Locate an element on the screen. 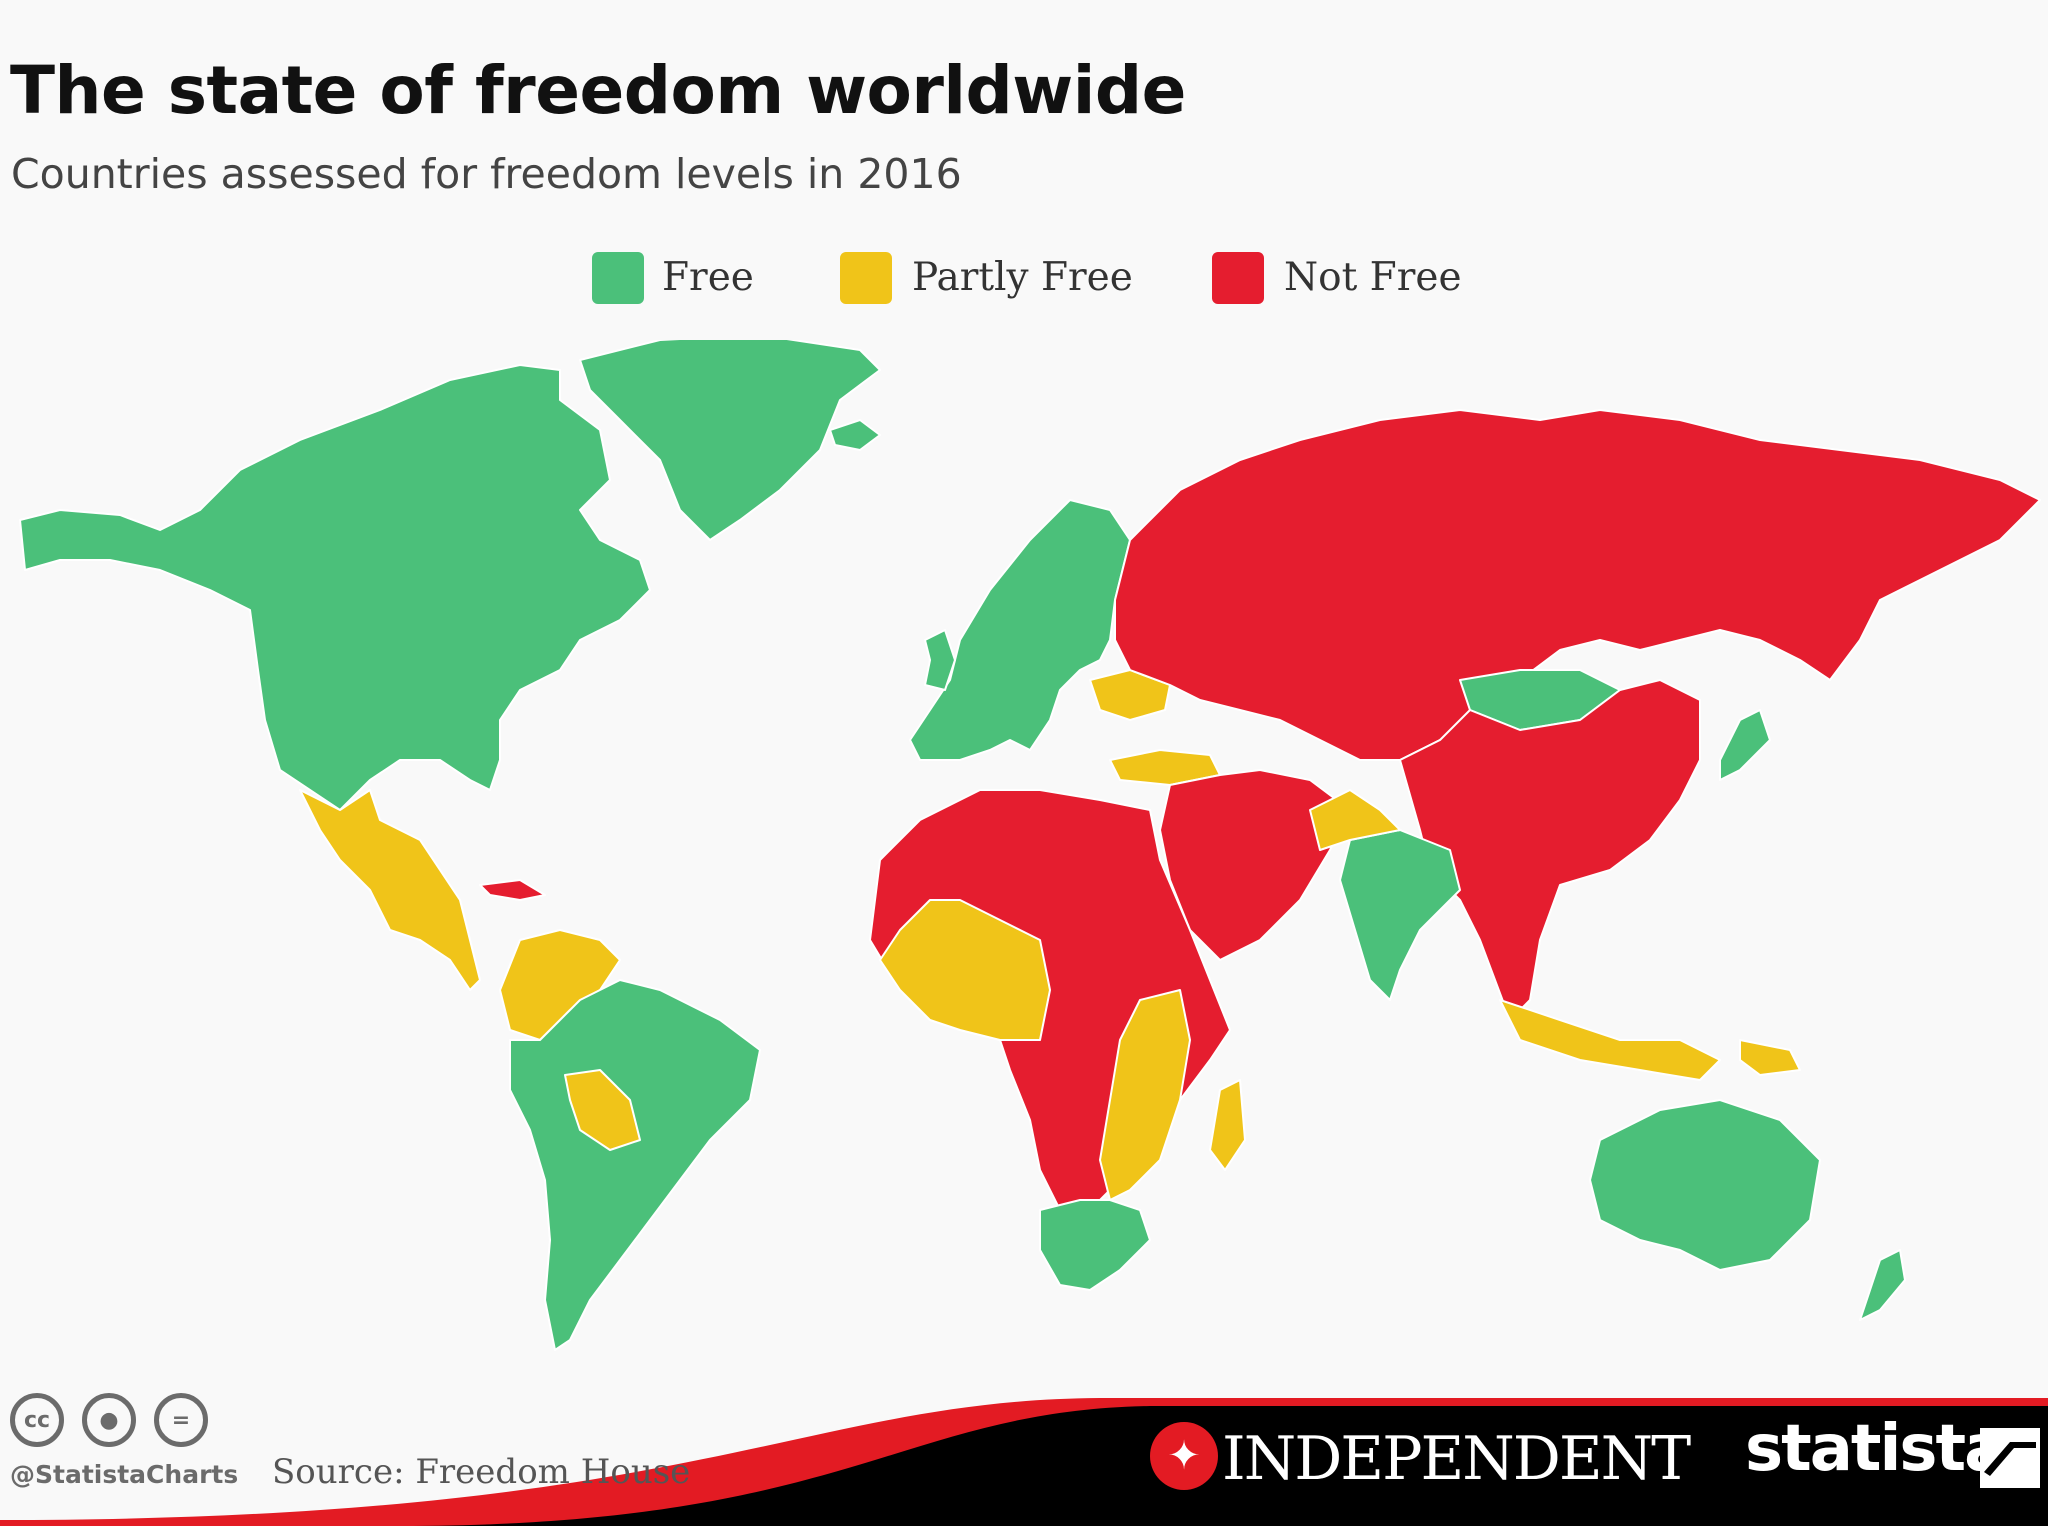 This screenshot has height=1526, width=2048. region-japan is located at coordinates (1745, 745).